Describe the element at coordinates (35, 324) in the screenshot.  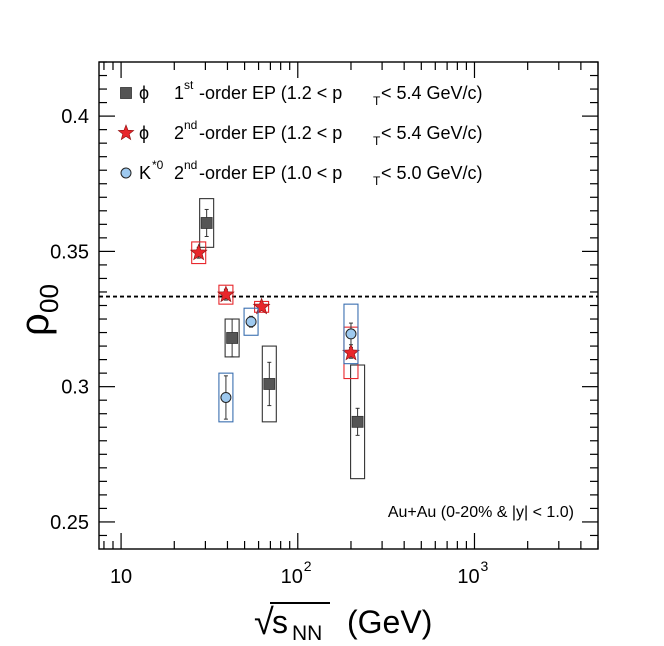
I see `y-label-rho: ρ` at that location.